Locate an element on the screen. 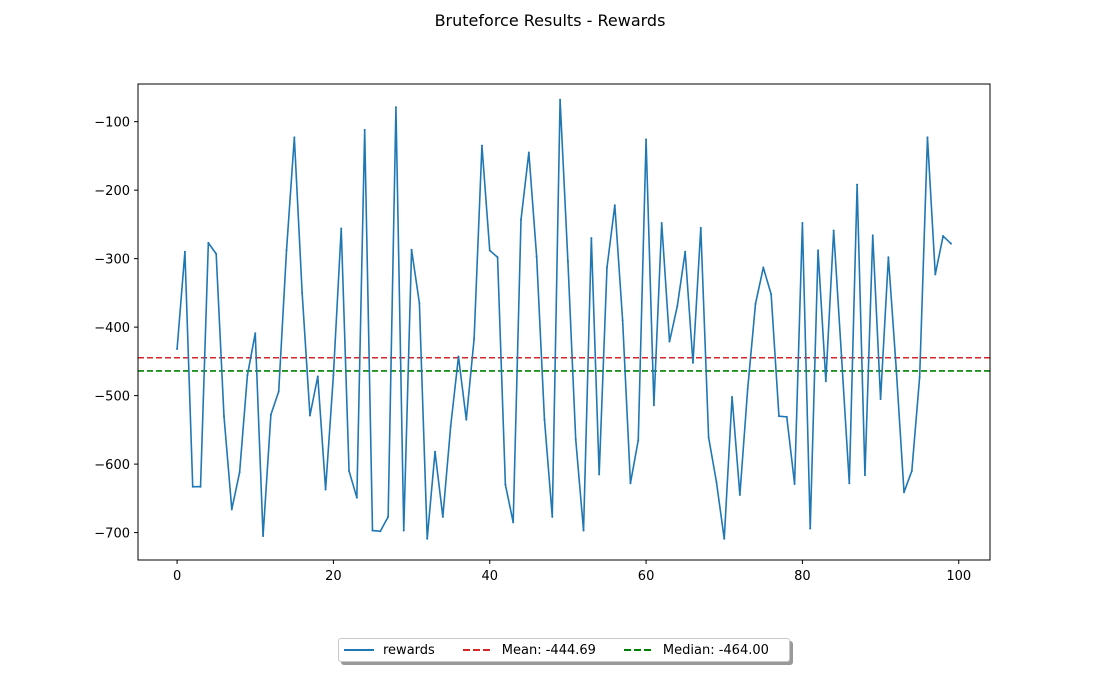 Image resolution: width=1100 pixels, height=700 pixels. legend-item-median: Median: -464.00 is located at coordinates (696, 650).